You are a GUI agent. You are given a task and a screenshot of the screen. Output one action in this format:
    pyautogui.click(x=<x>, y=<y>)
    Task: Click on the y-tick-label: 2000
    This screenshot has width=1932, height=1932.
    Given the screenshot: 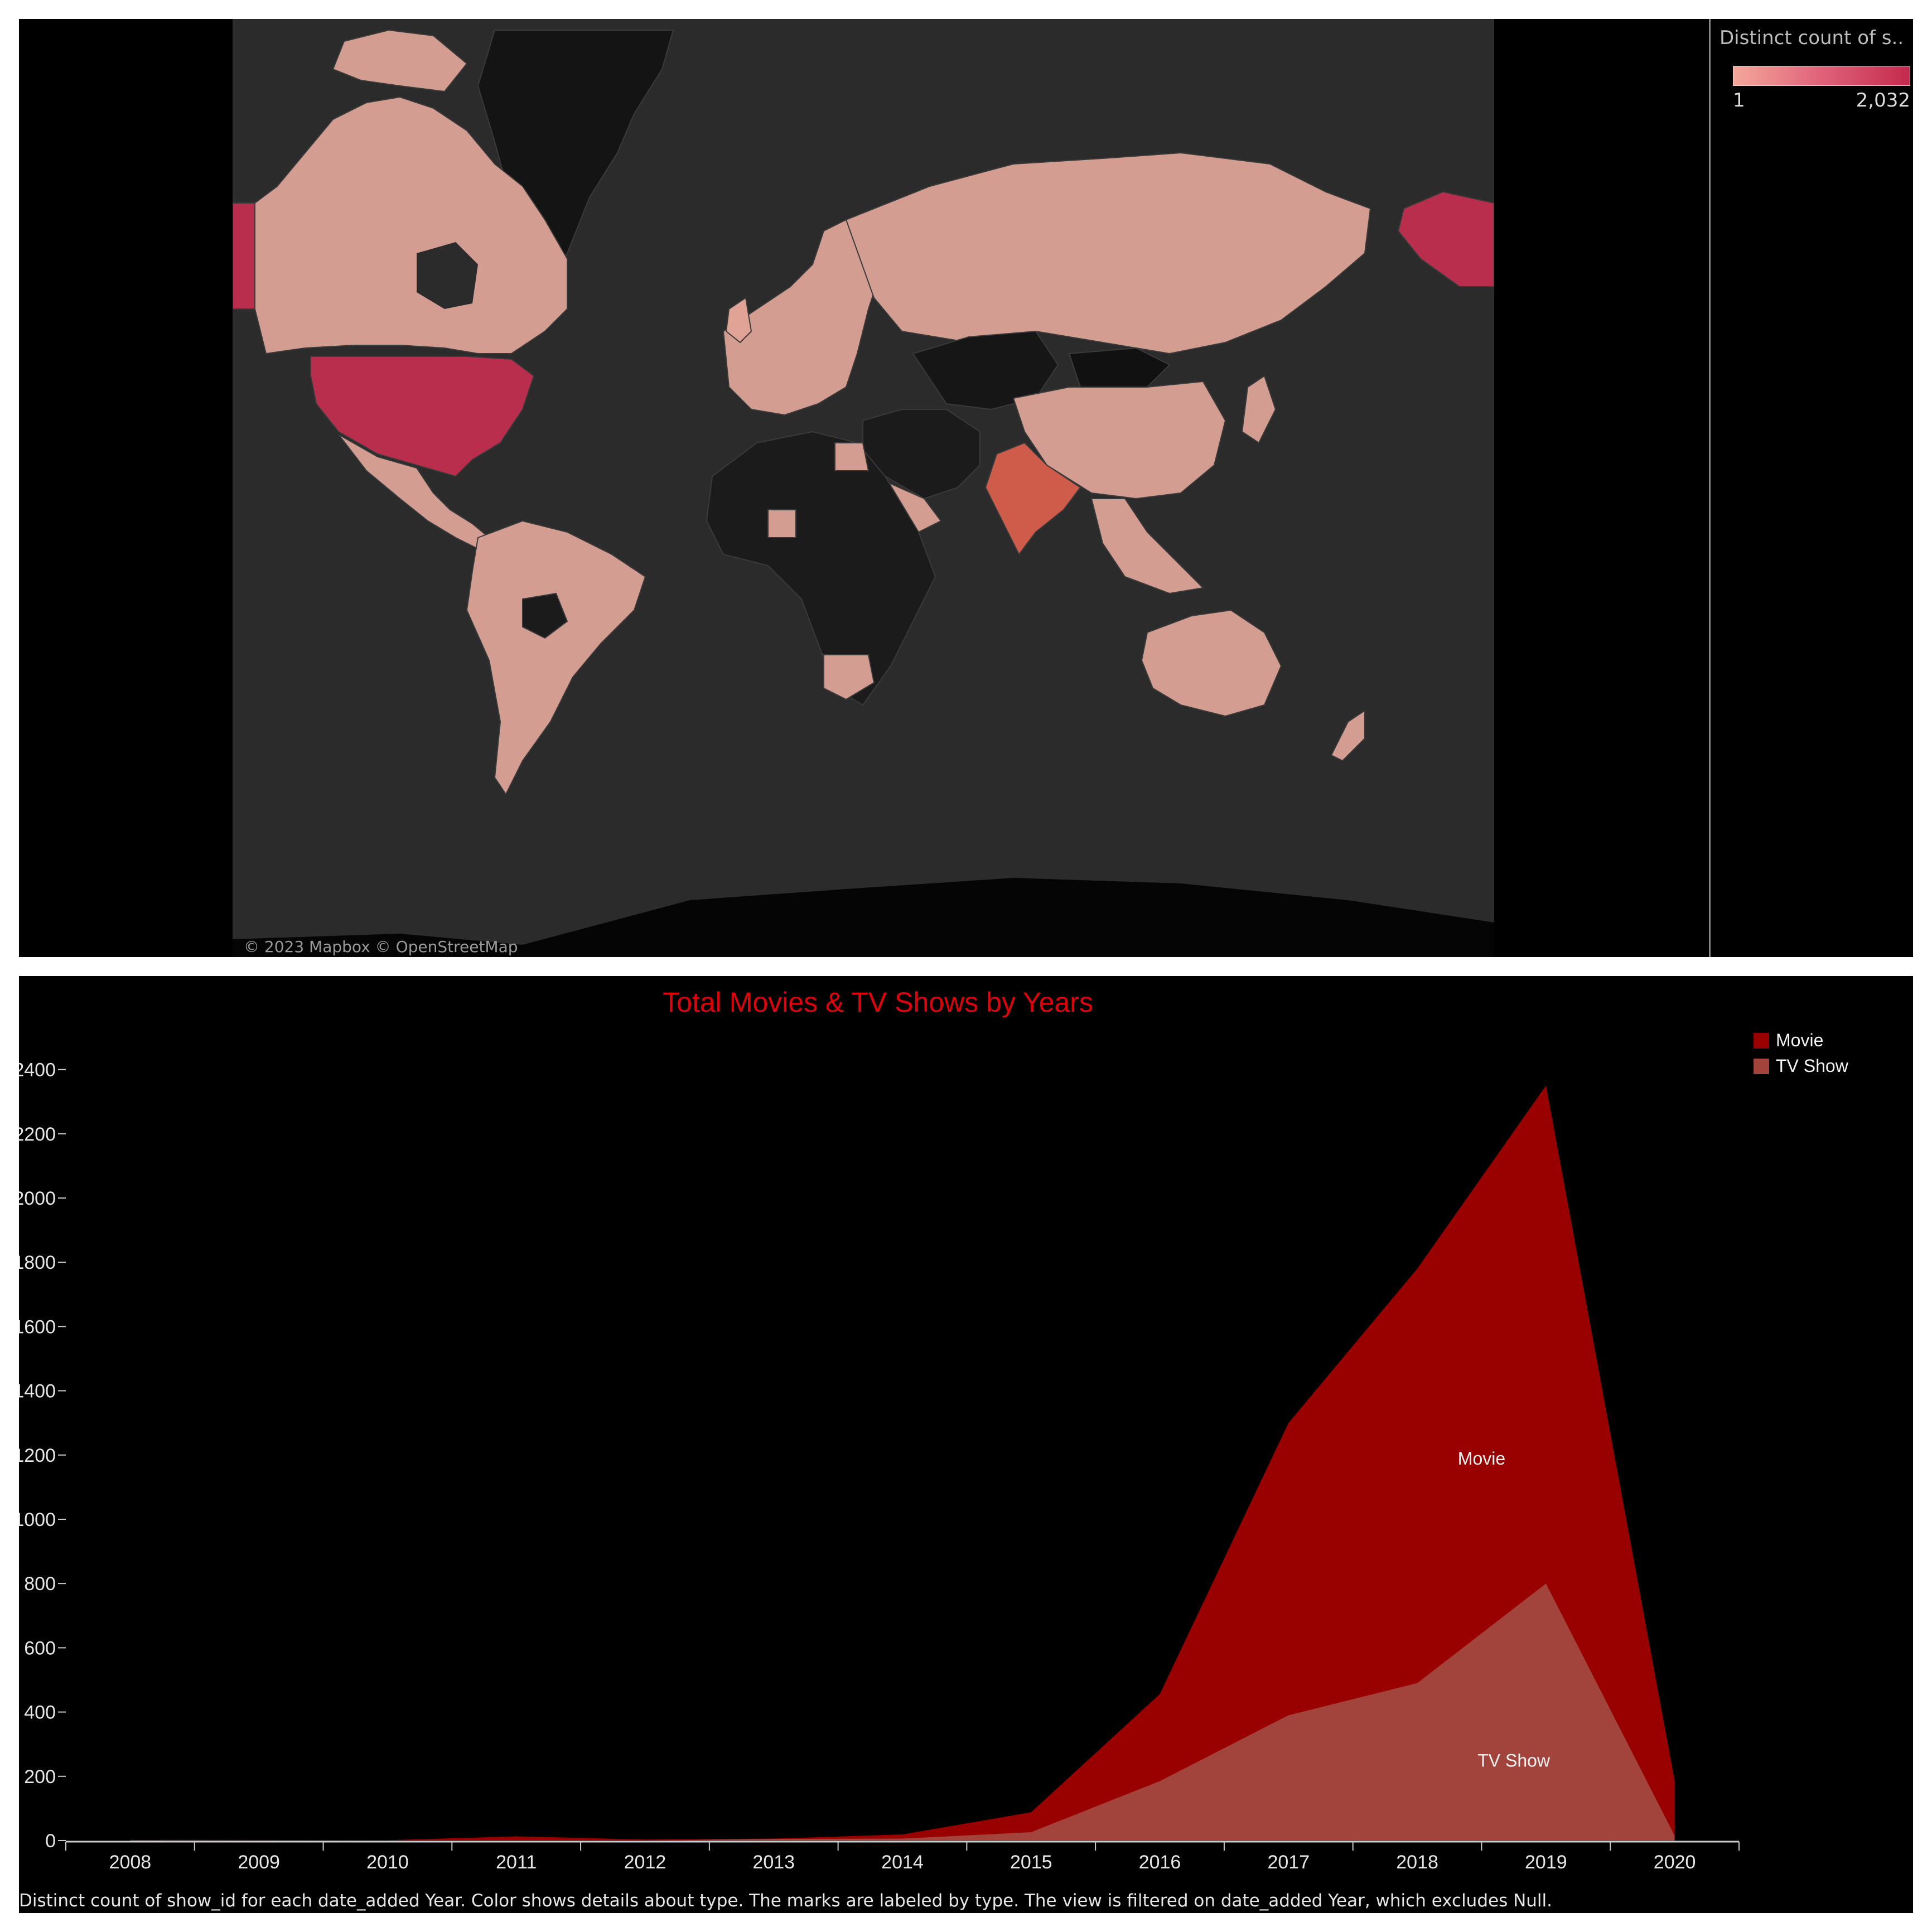 What is the action you would take?
    pyautogui.click(x=37, y=1198)
    